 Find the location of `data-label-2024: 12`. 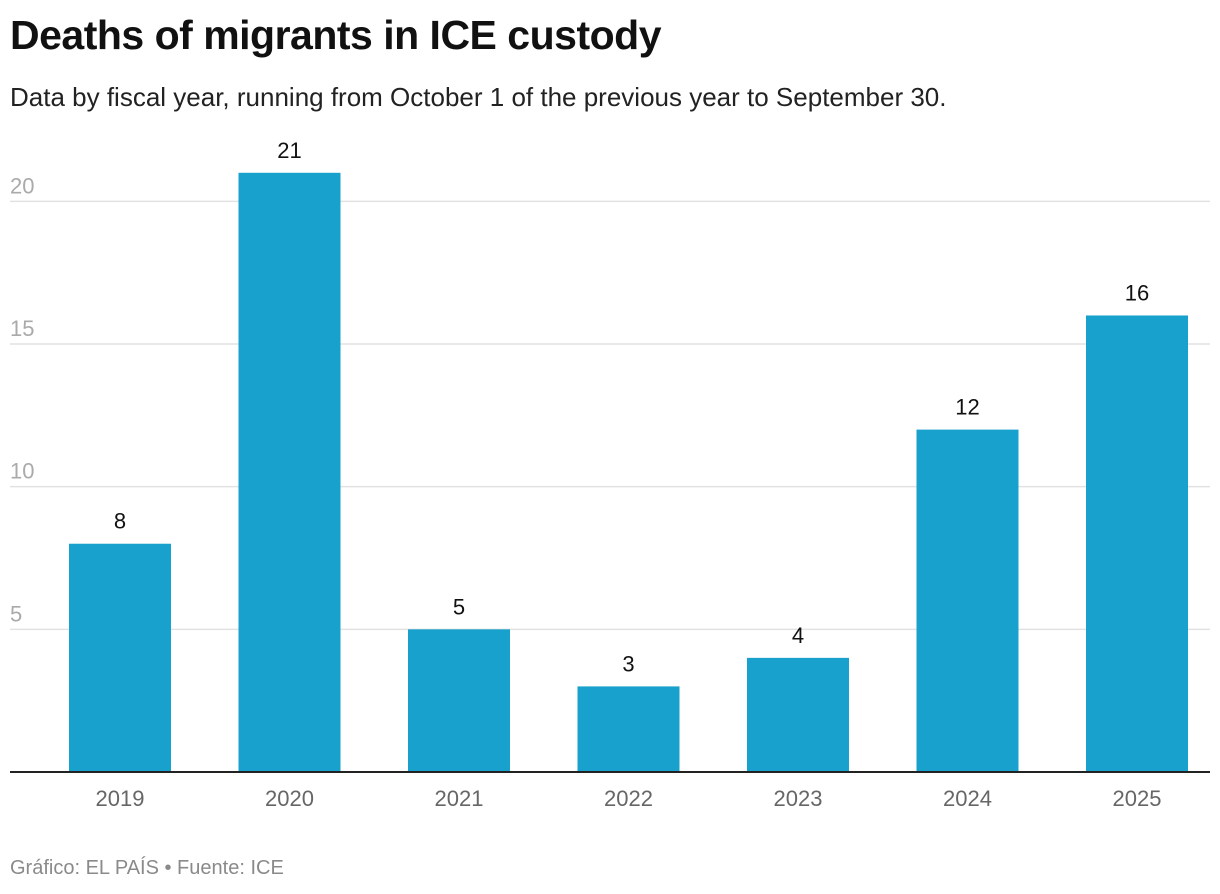

data-label-2024: 12 is located at coordinates (967, 407).